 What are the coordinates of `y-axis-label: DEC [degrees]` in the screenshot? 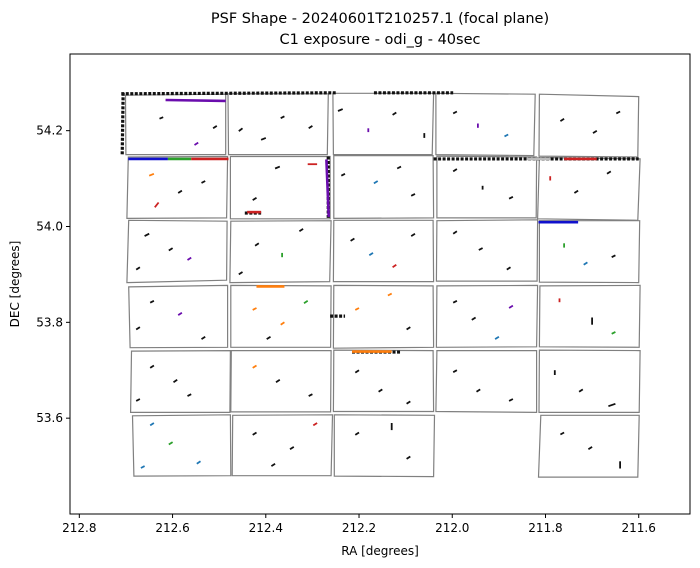 It's located at (15, 284).